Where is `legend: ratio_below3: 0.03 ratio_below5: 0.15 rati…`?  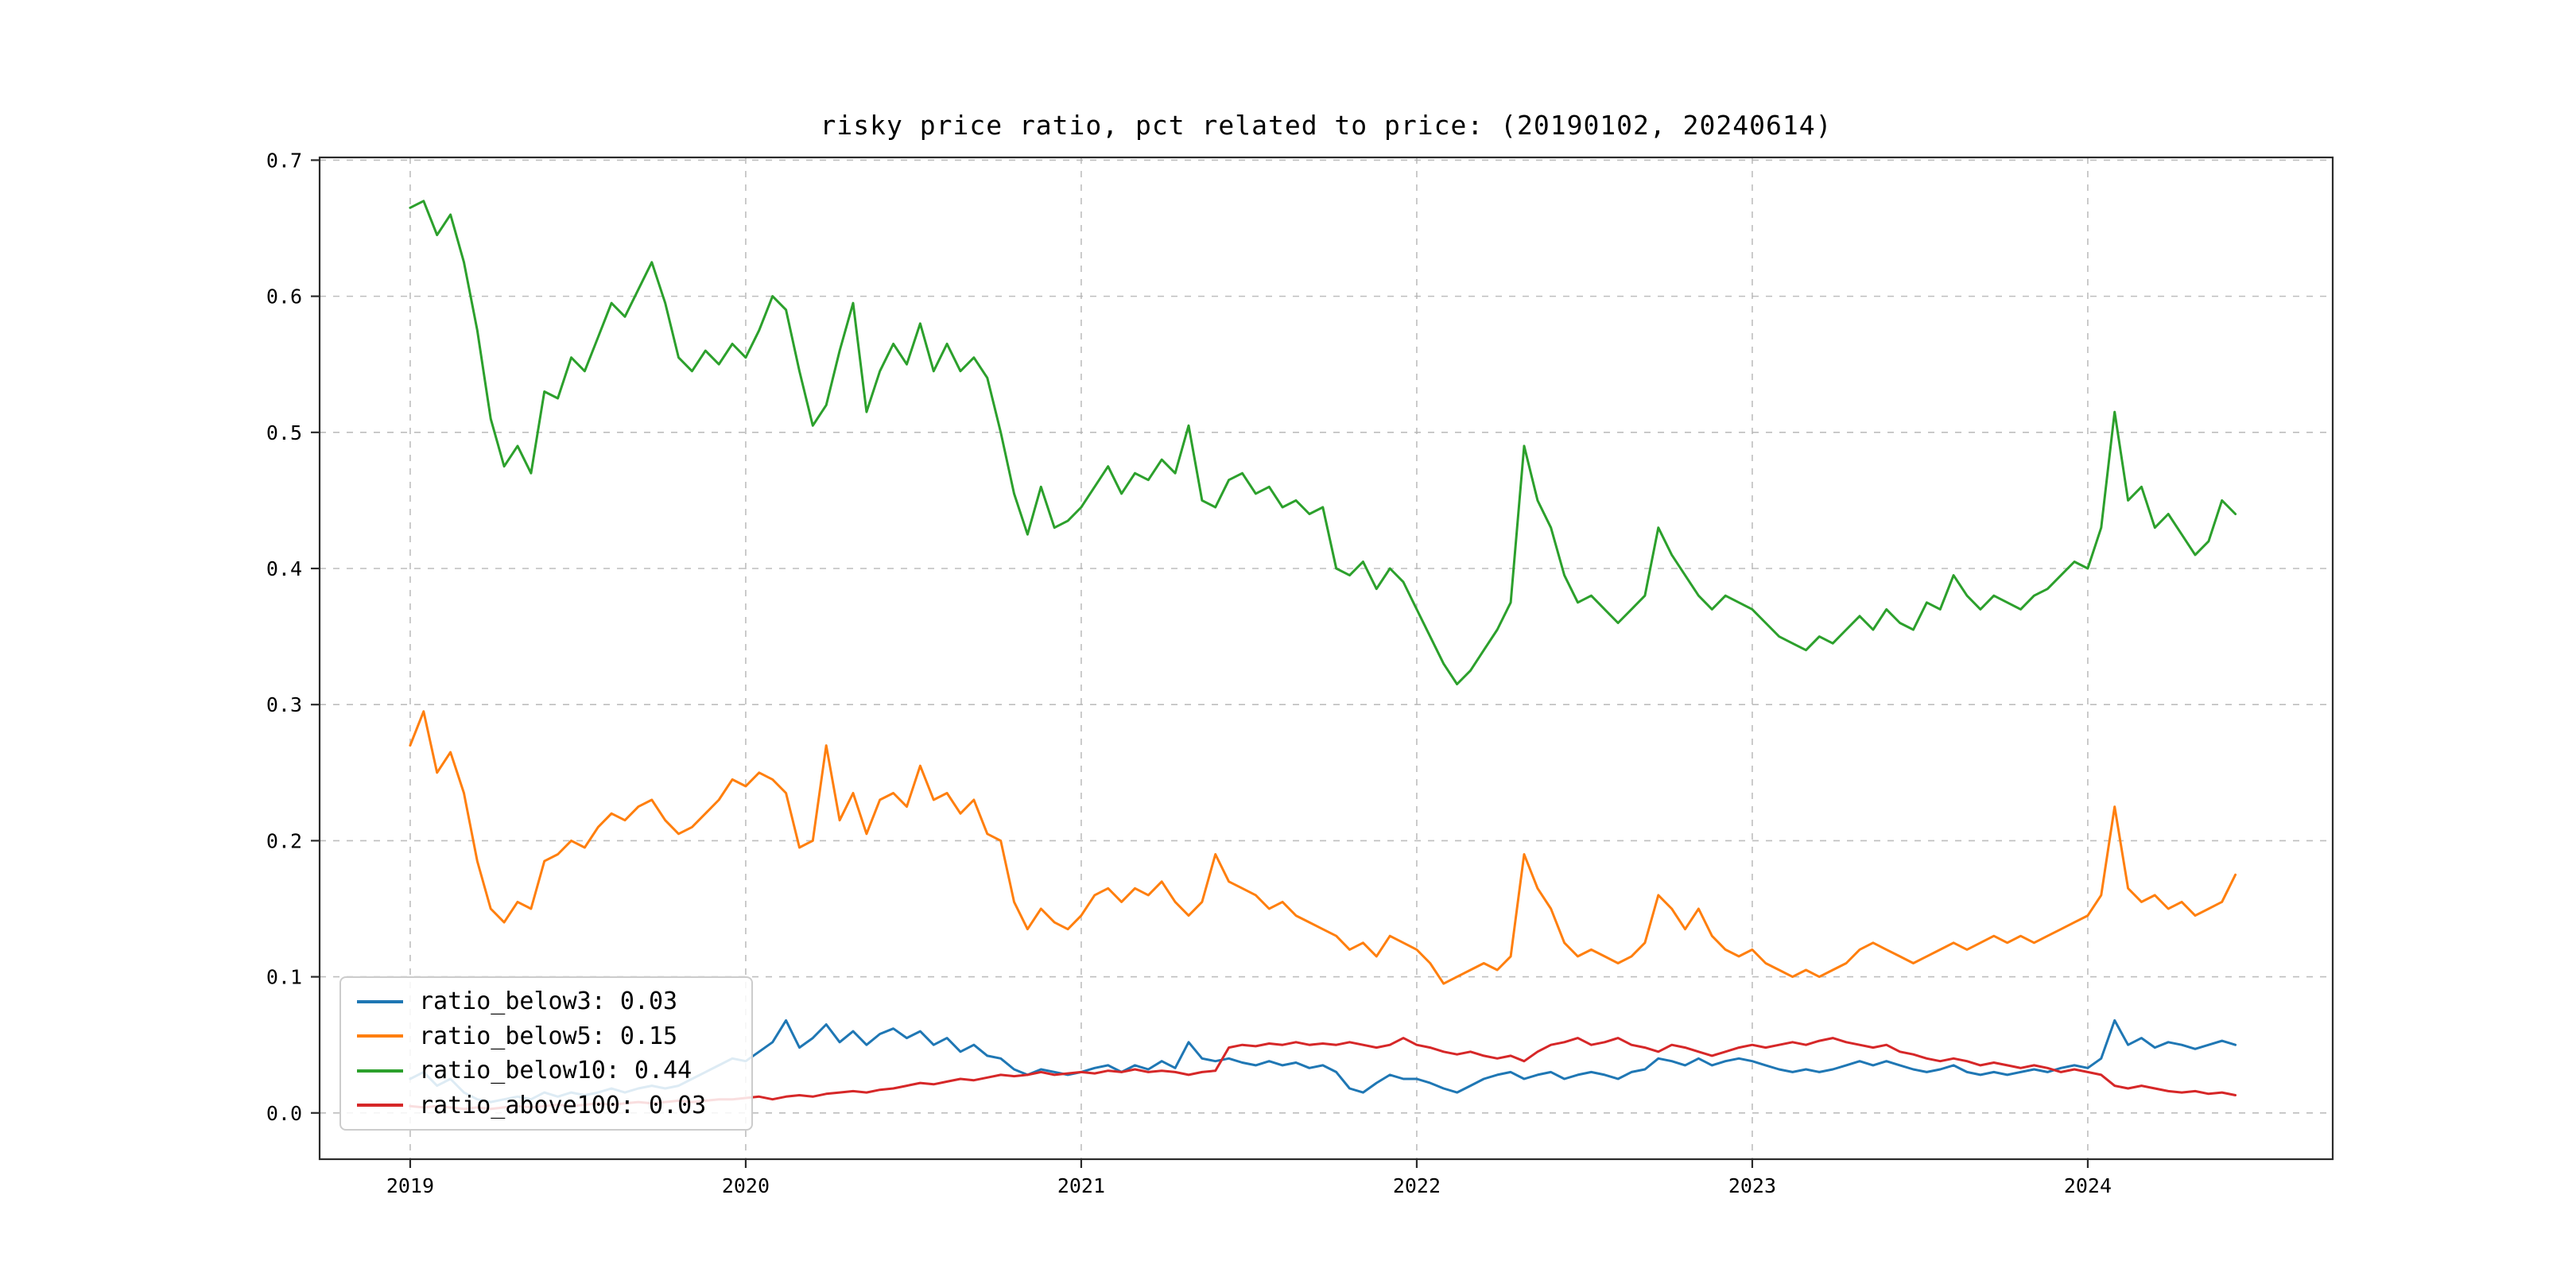
legend: ratio_below3: 0.03 ratio_below5: 0.15 rati… is located at coordinates (546, 1053).